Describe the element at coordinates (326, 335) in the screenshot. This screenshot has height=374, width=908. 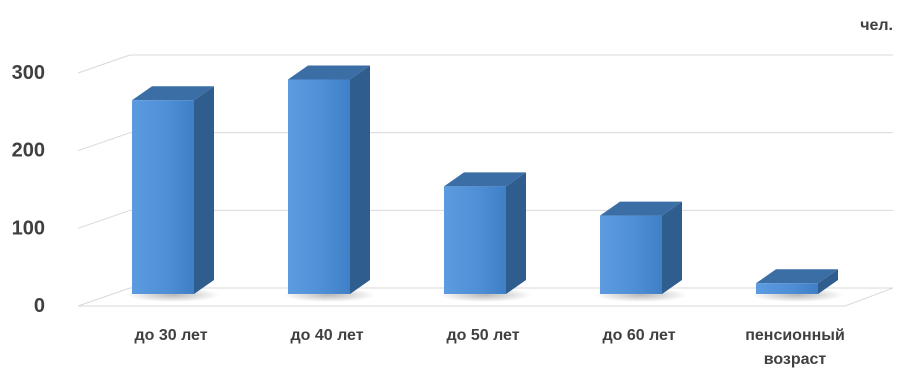
I see `x-category-label: до 40 лет` at that location.